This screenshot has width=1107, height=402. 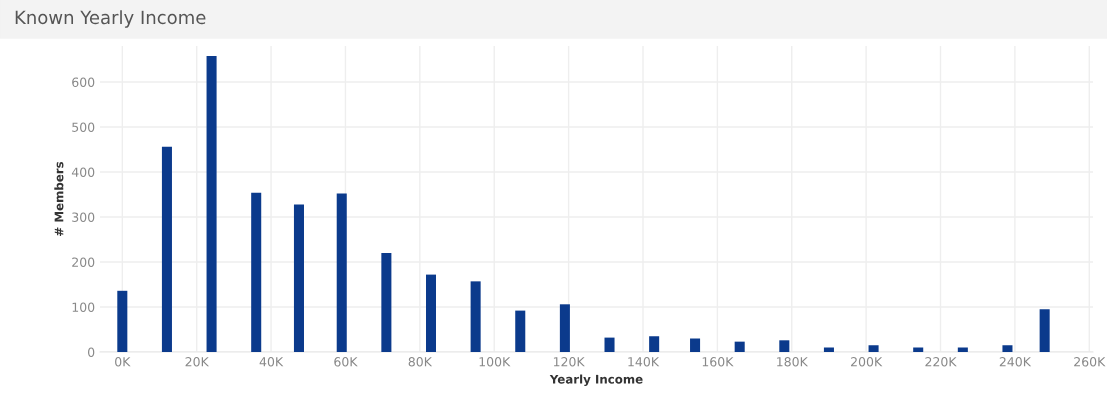 I want to click on x-tick-label: 100K, so click(x=495, y=362).